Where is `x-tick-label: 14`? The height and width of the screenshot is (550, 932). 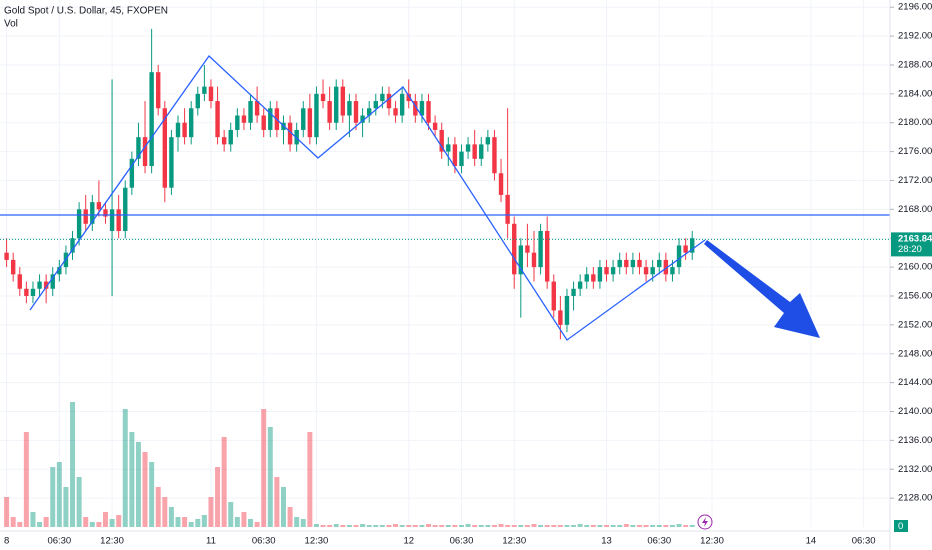 x-tick-label: 14 is located at coordinates (811, 541).